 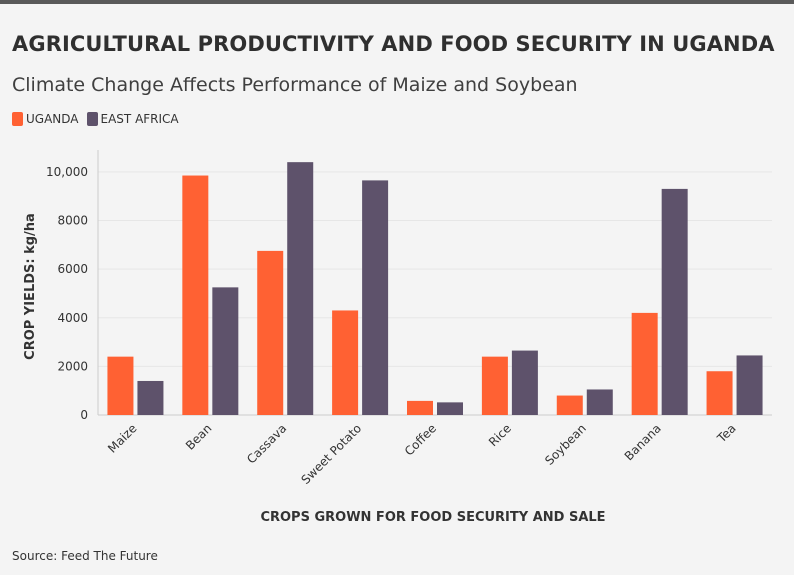 I want to click on legend-swatch-east-africa, so click(x=92, y=119).